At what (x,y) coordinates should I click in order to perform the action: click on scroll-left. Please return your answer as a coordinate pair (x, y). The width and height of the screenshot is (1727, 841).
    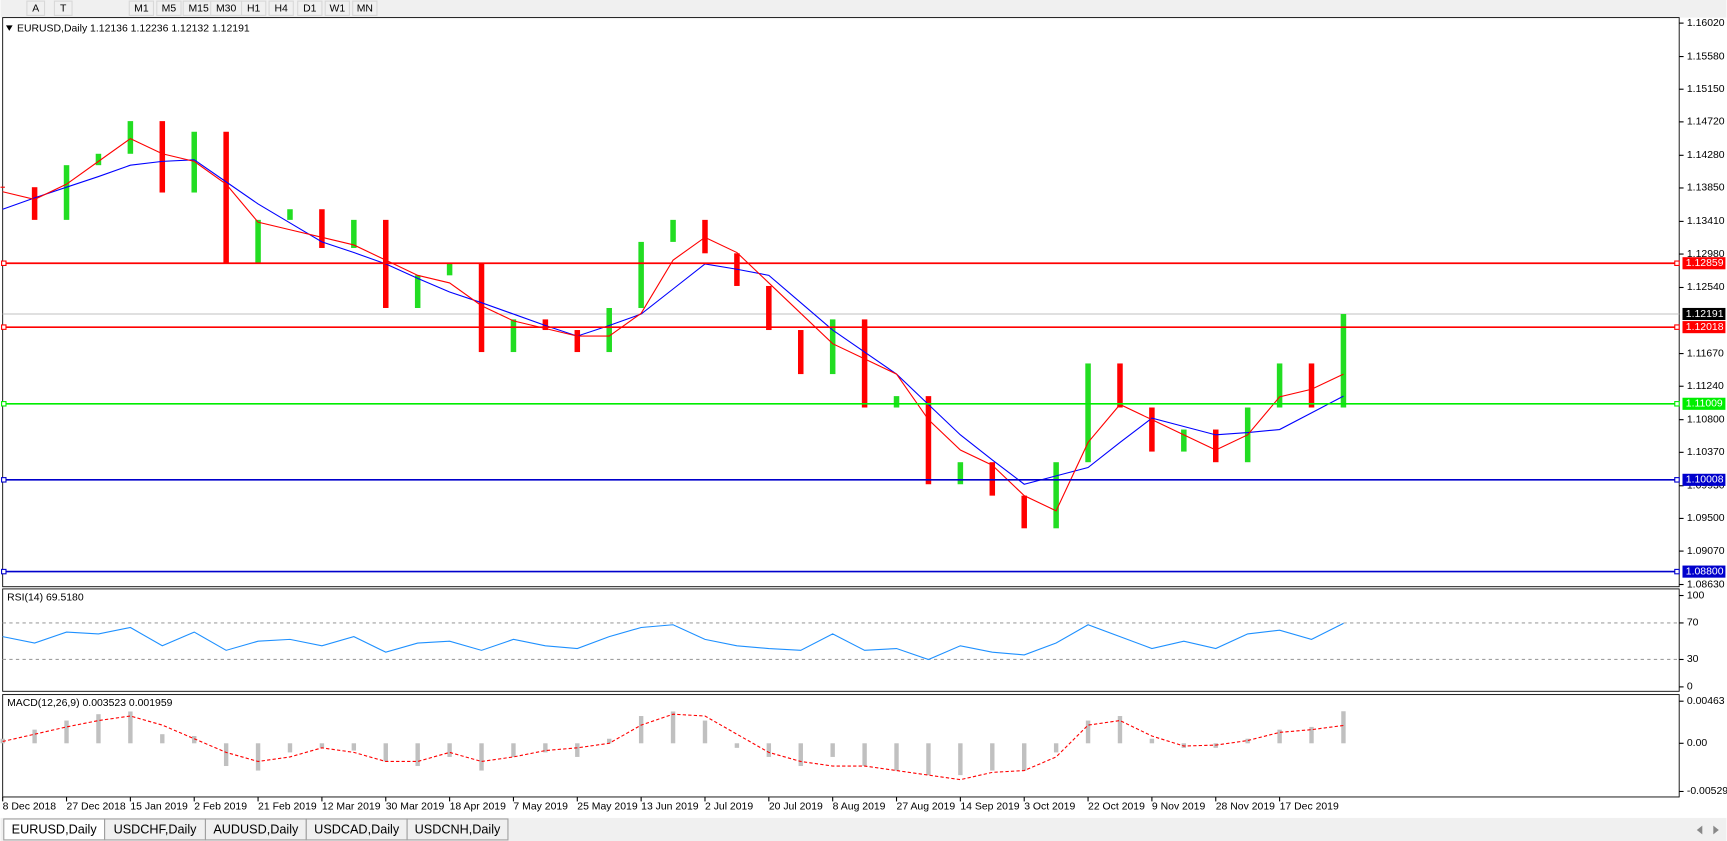
    Looking at the image, I should click on (1699, 830).